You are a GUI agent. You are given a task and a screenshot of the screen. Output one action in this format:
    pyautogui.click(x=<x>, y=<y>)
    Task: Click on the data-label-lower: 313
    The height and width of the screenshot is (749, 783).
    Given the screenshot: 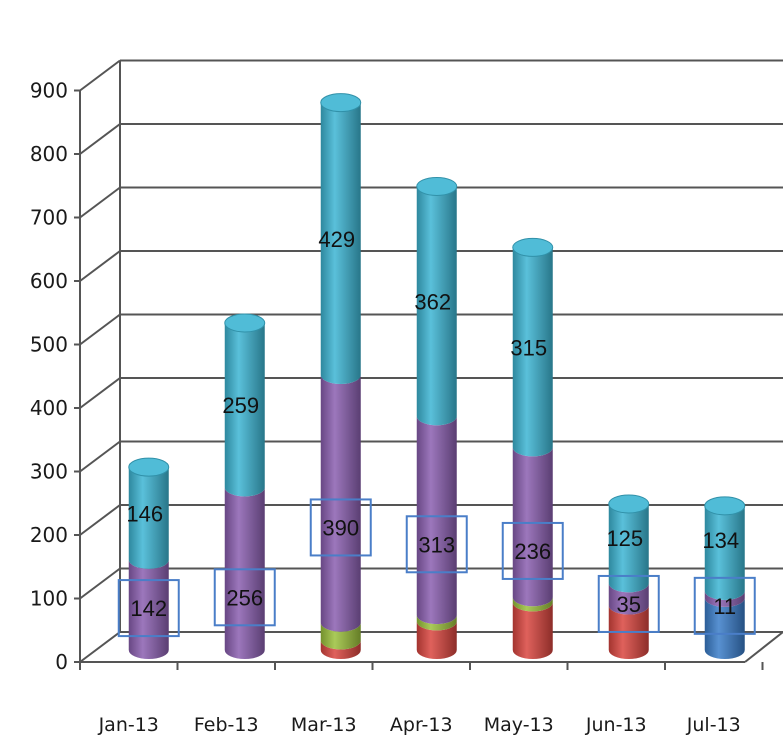 What is the action you would take?
    pyautogui.click(x=436, y=544)
    